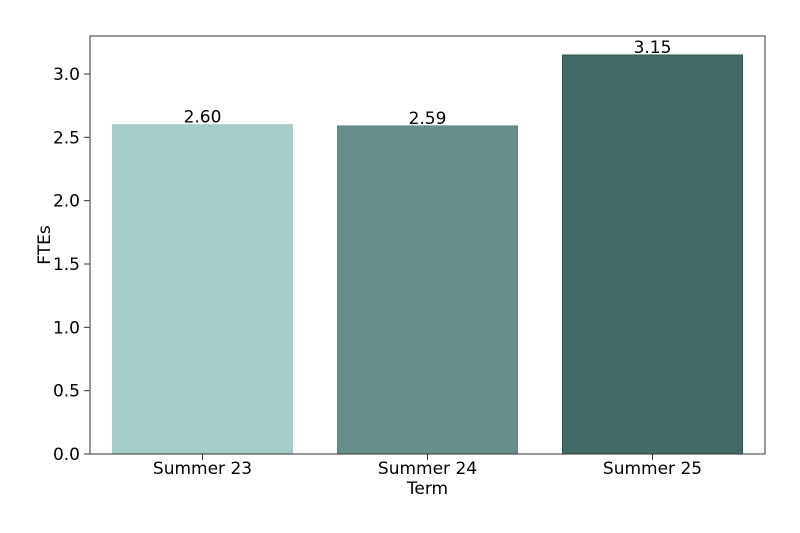 The width and height of the screenshot is (800, 533). Describe the element at coordinates (66, 455) in the screenshot. I see `y-tick-label: 0.0` at that location.